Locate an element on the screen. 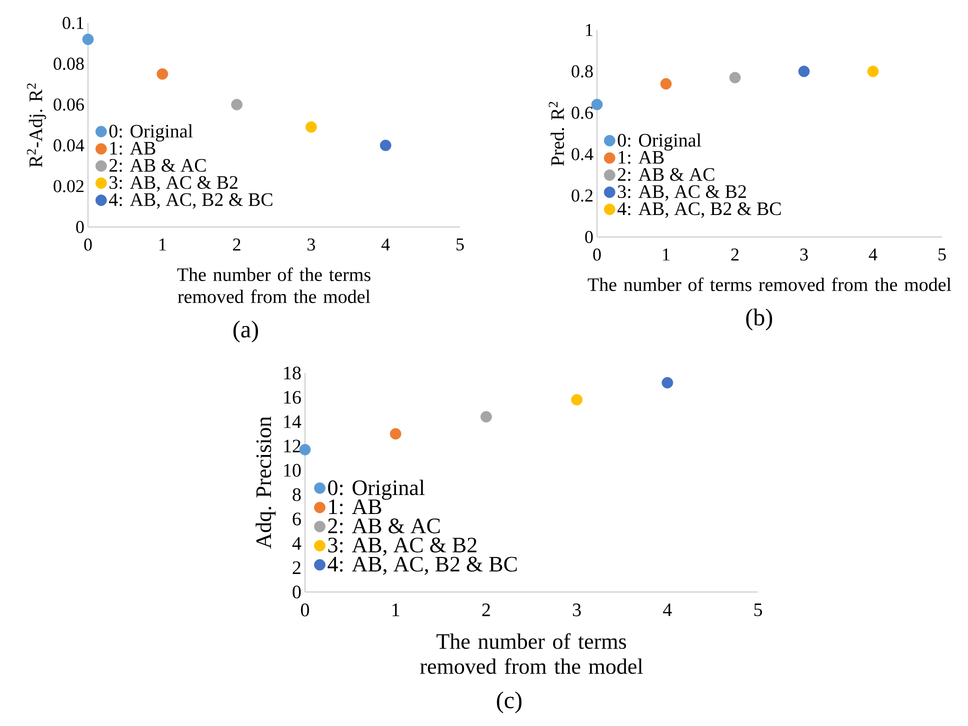 The height and width of the screenshot is (726, 968). y-axis-title: R$^{2}$-Adj. R$^{2}$ is located at coordinates (36, 125).